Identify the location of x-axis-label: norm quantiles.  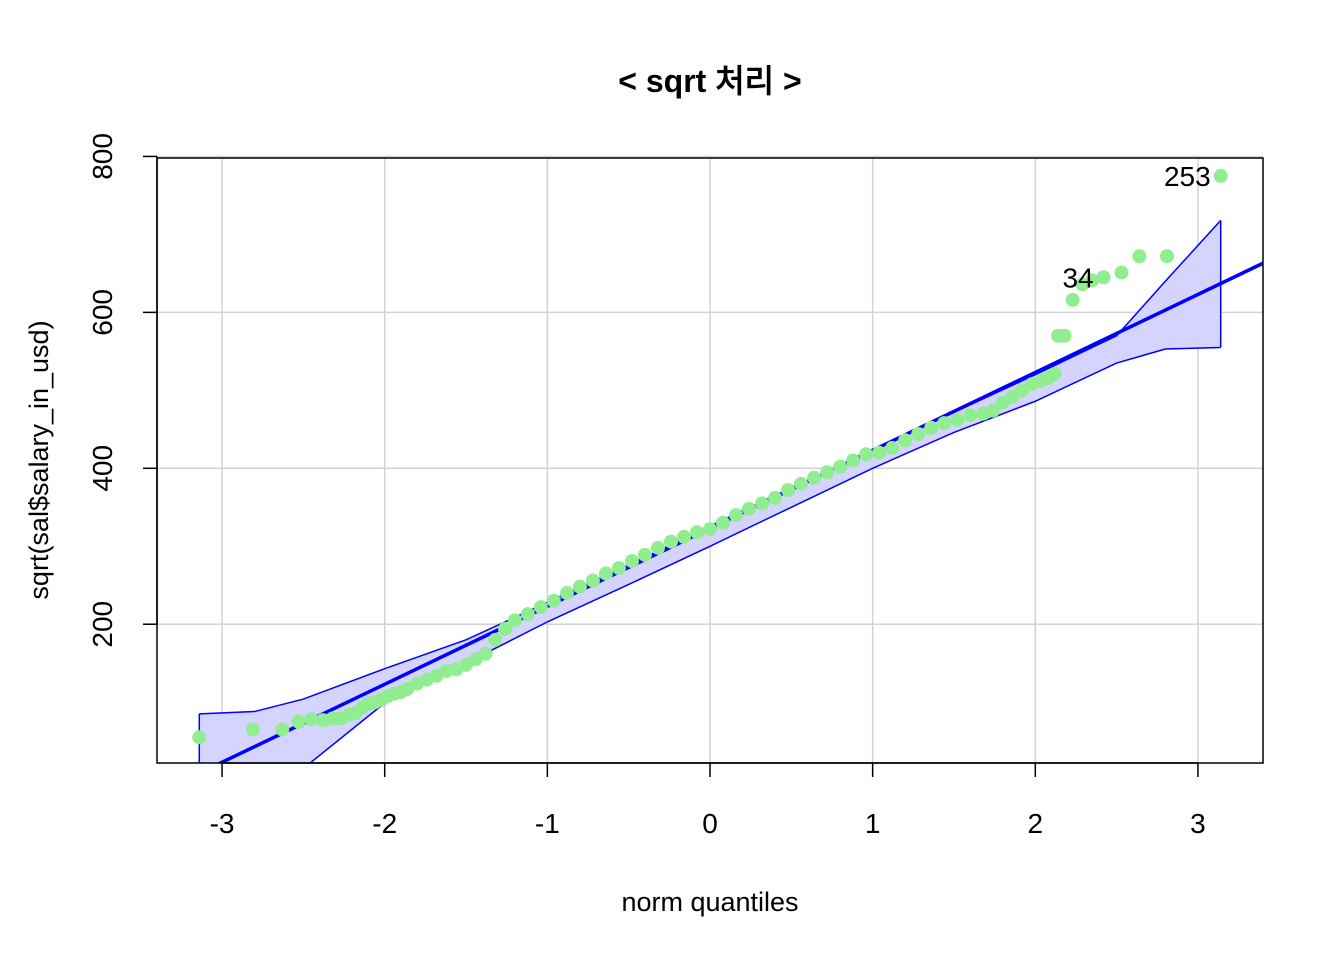
(709, 902).